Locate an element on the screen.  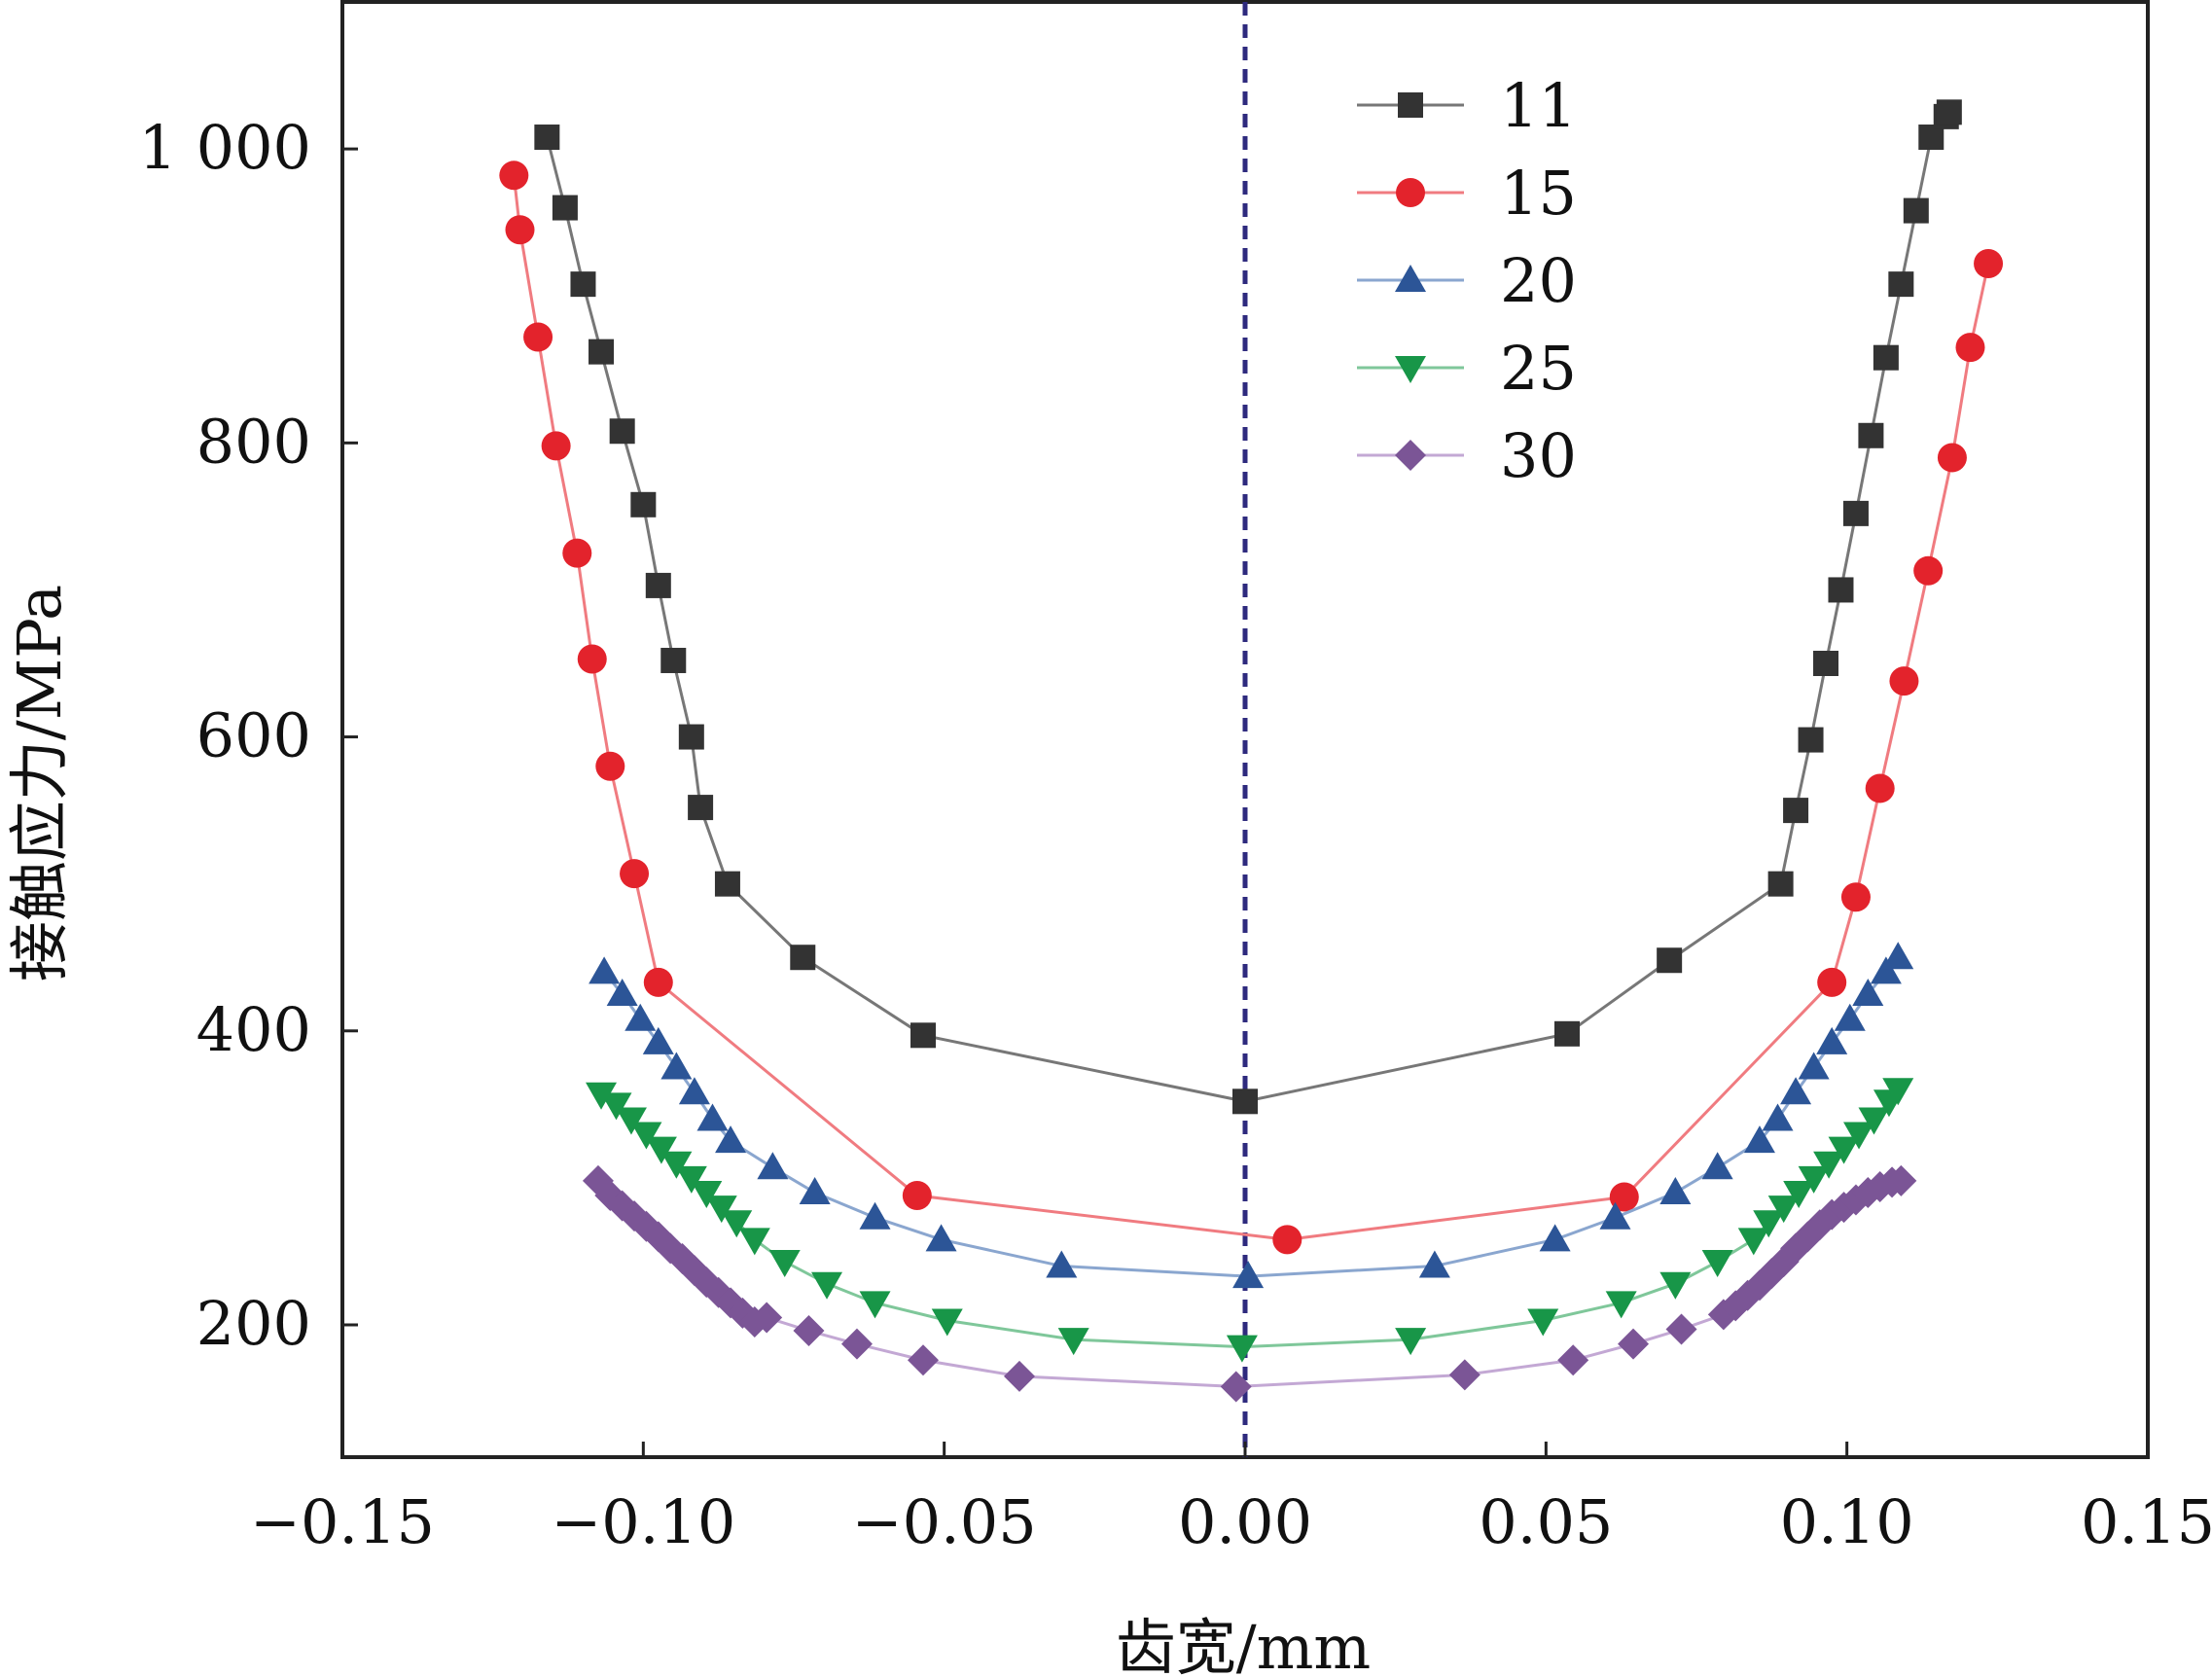
legend-item-25: 25 is located at coordinates (1467, 368).